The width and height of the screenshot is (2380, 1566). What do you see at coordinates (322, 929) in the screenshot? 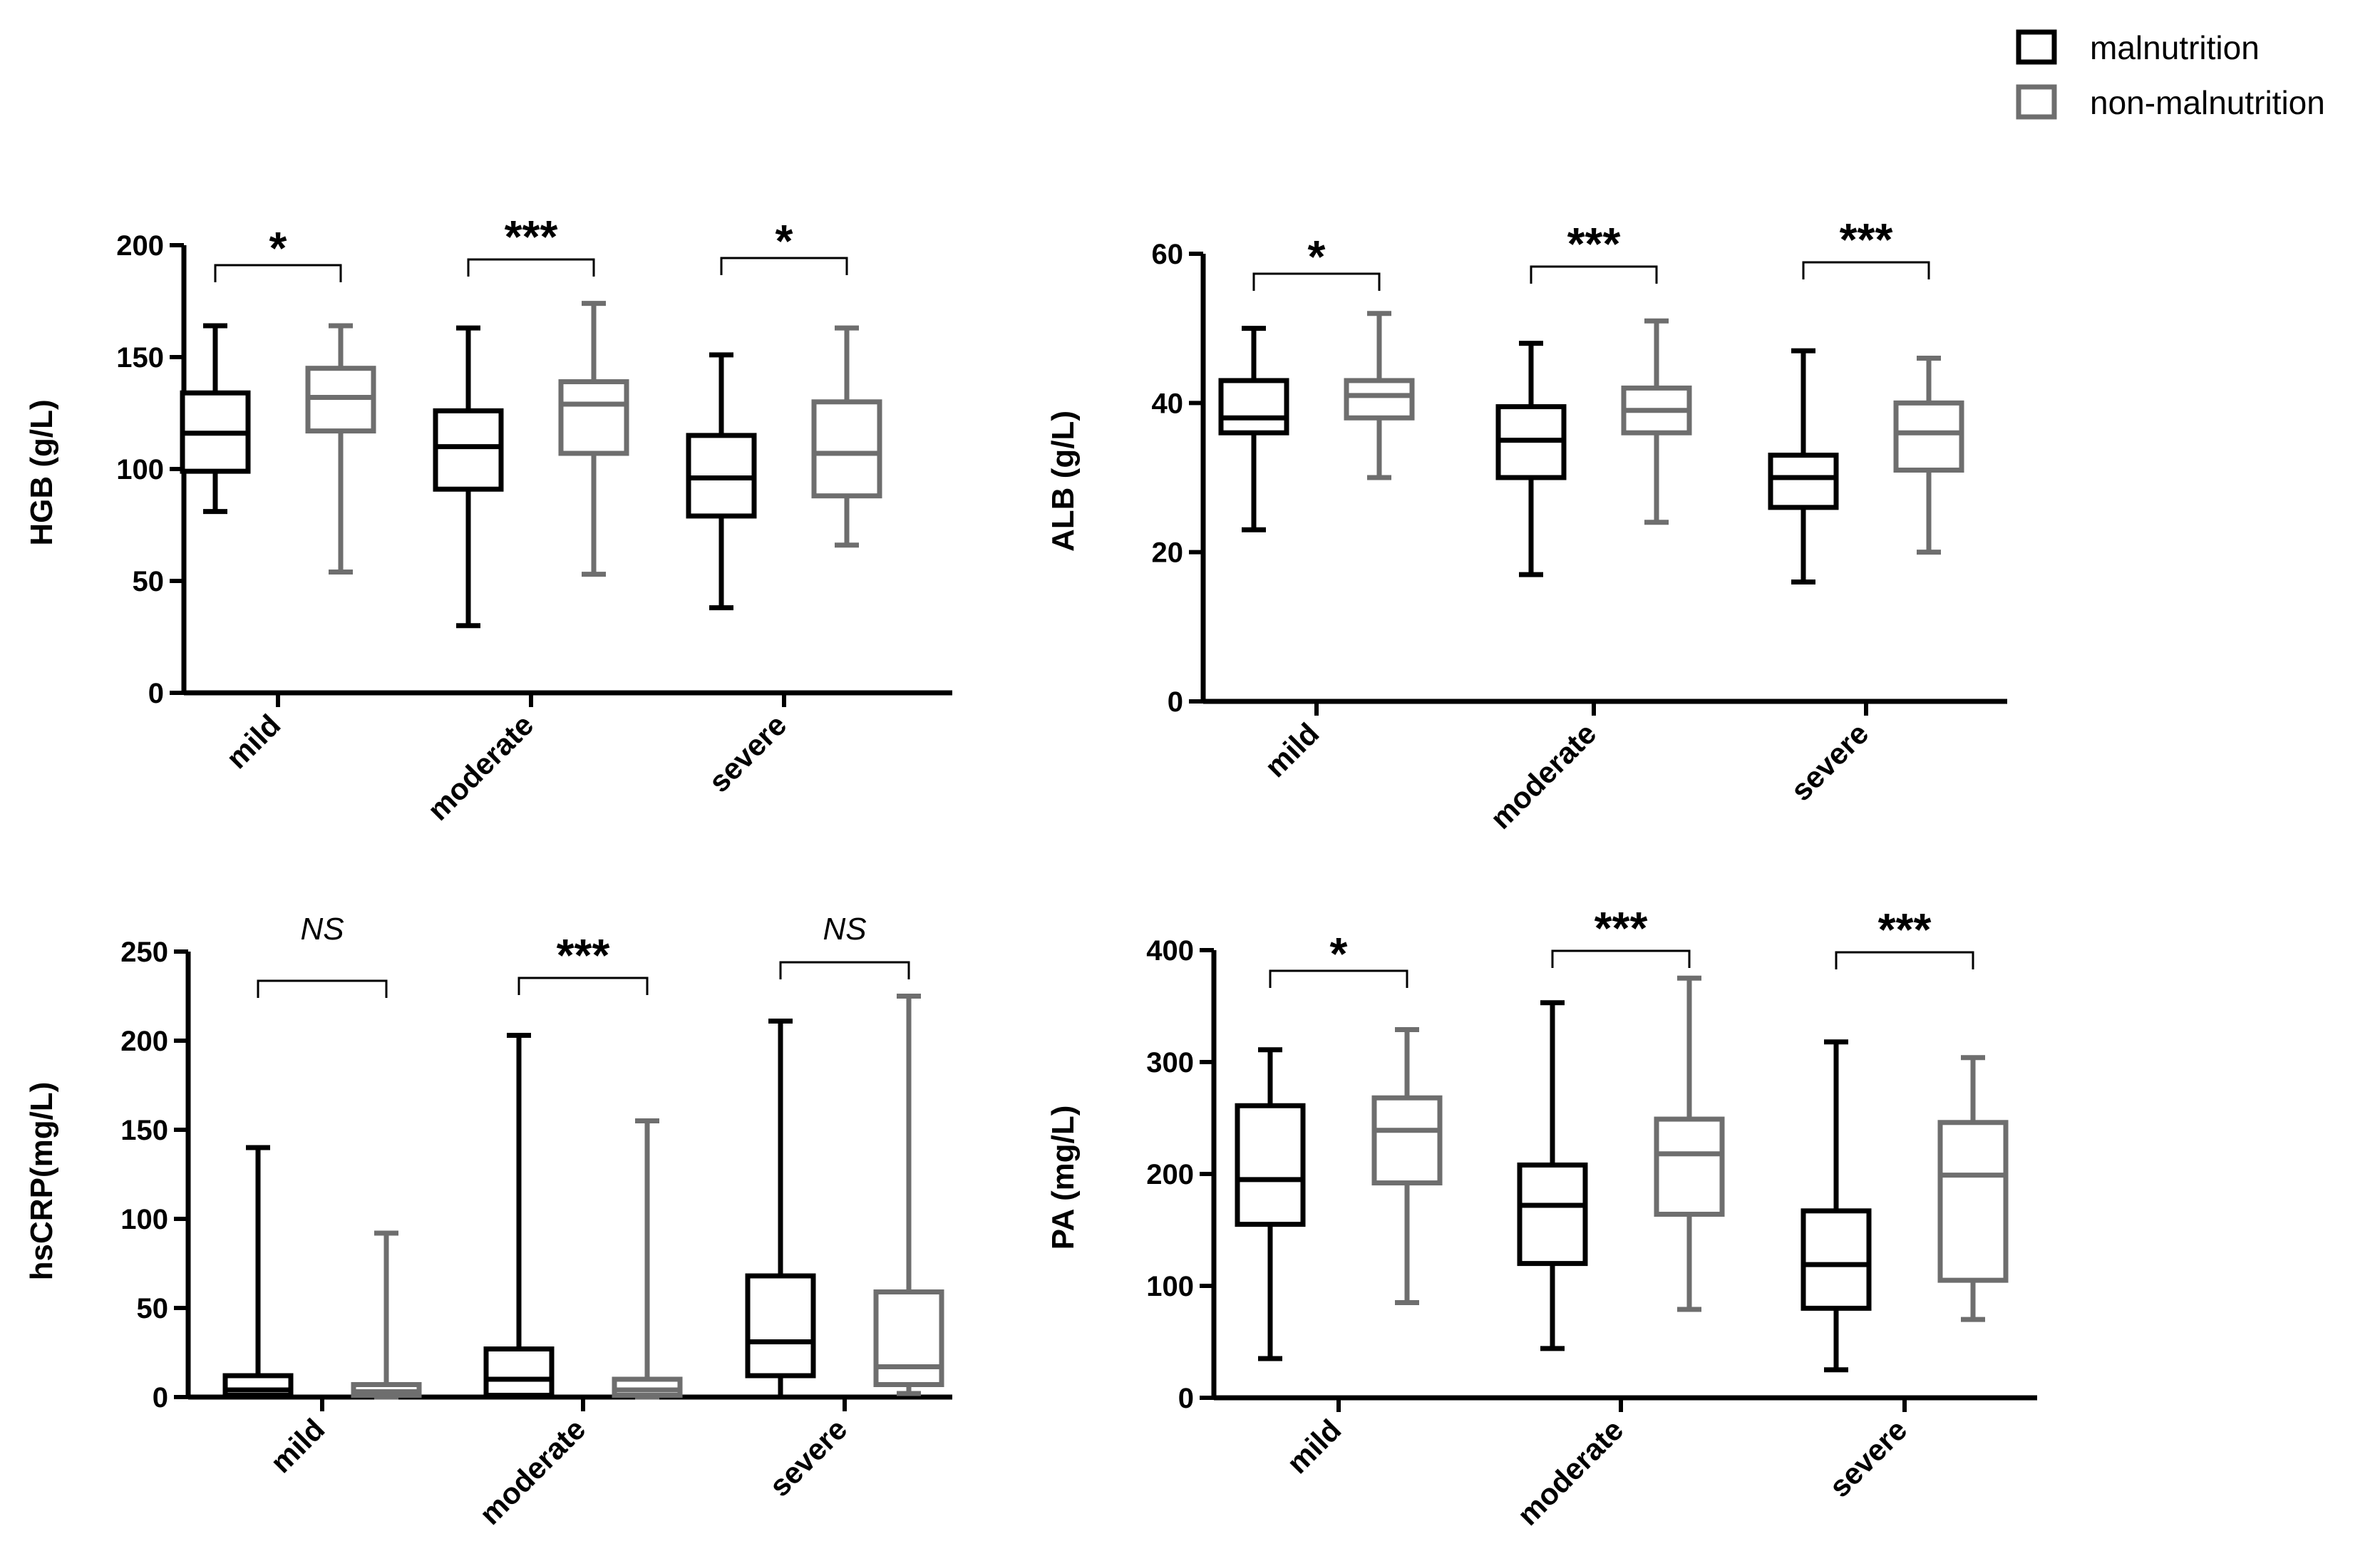
I see `hscrp-significance-mild: NS` at bounding box center [322, 929].